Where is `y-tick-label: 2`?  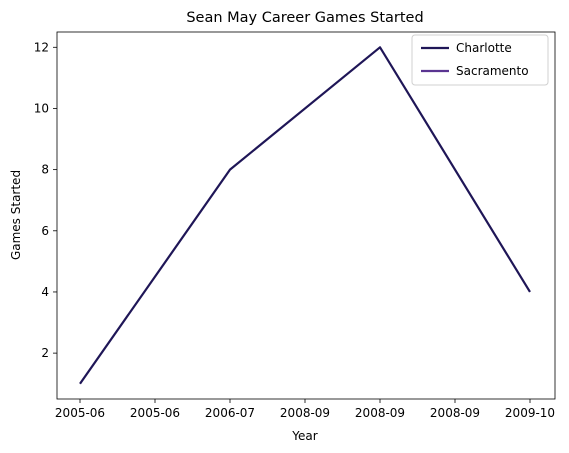
y-tick-label: 2 is located at coordinates (45, 353).